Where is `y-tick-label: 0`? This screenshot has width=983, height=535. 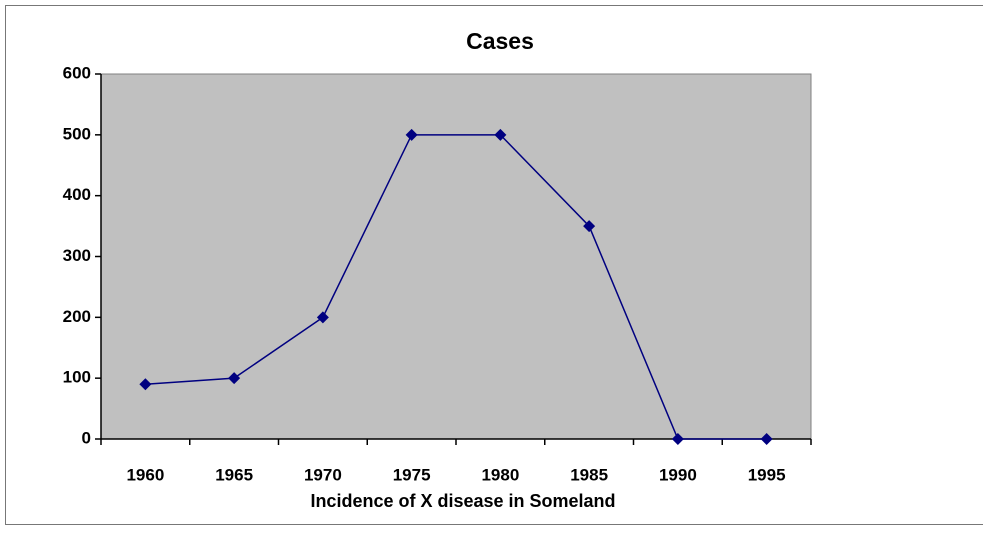 y-tick-label: 0 is located at coordinates (86, 437).